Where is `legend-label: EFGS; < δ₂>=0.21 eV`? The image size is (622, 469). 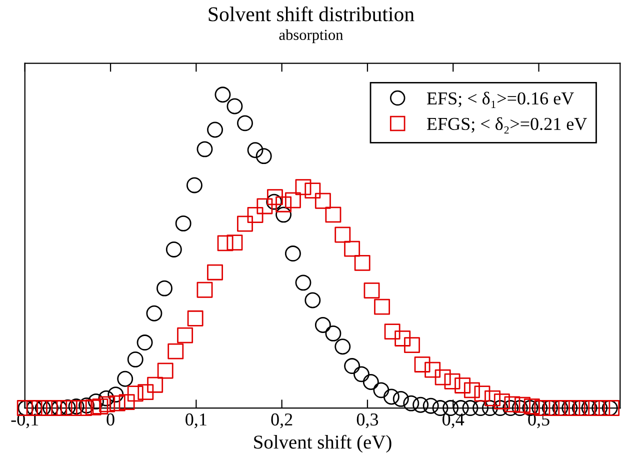
legend-label: EFGS; < δ₂>=0.21 eV is located at coordinates (507, 125).